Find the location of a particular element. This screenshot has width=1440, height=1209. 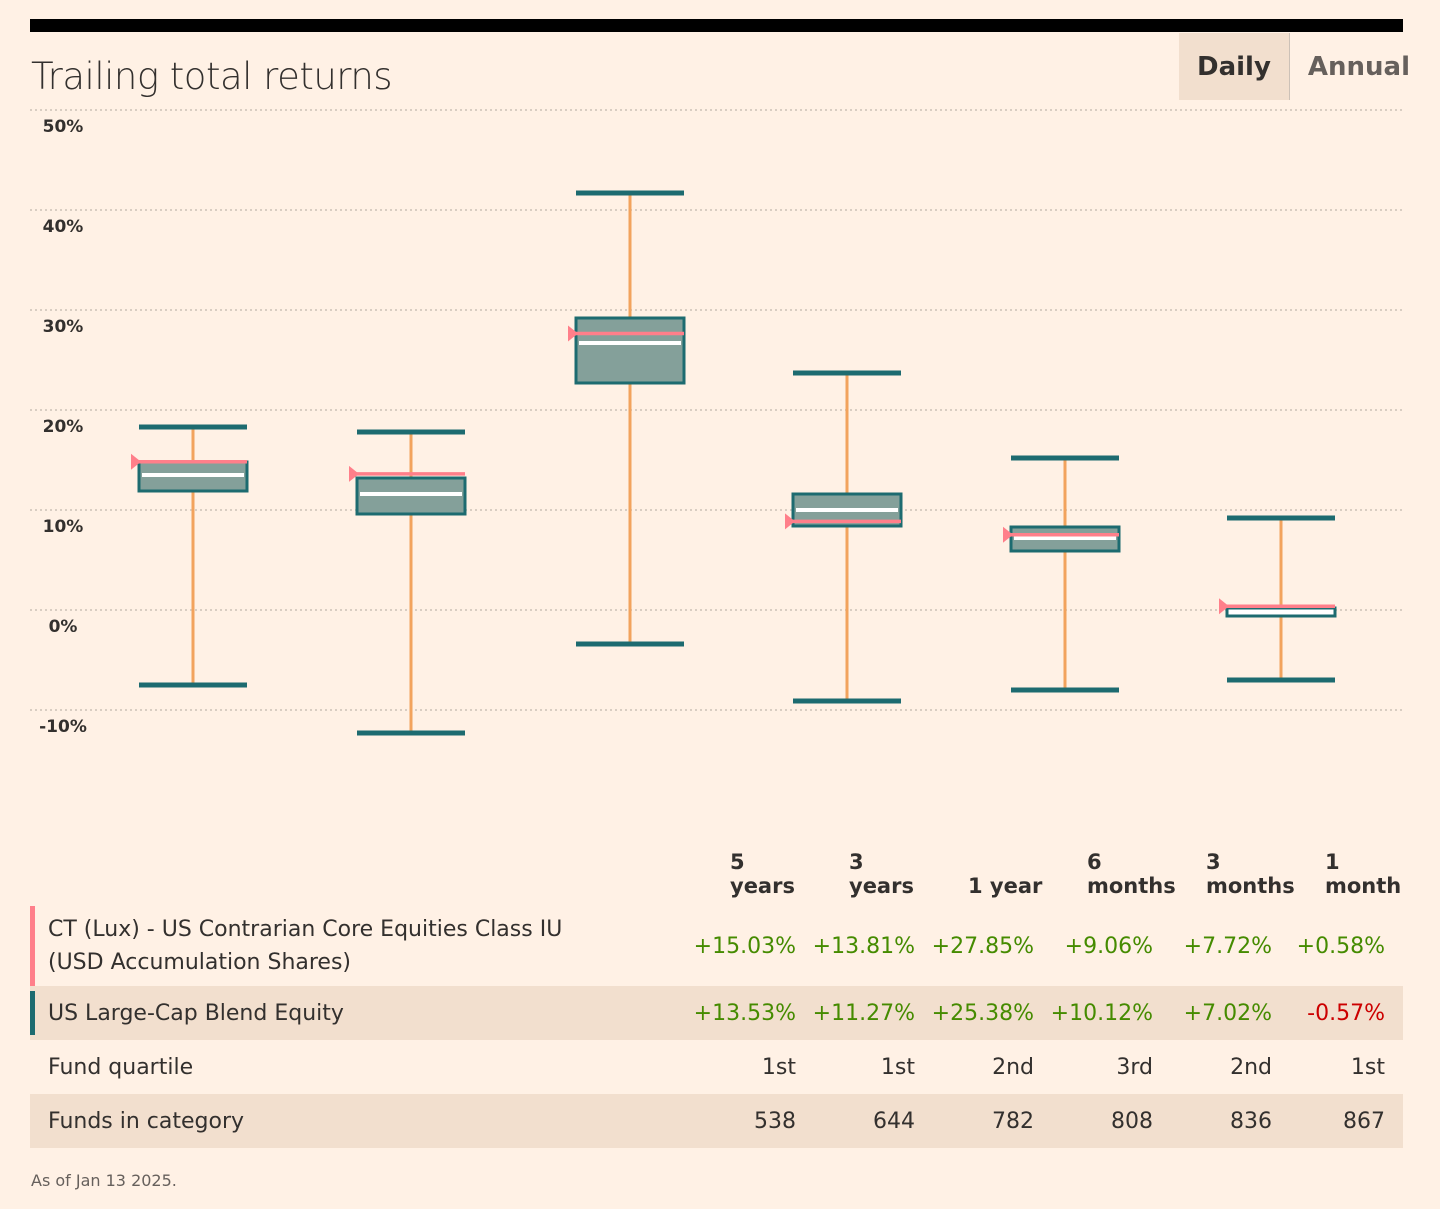

table-cell: 538 is located at coordinates (775, 1121).